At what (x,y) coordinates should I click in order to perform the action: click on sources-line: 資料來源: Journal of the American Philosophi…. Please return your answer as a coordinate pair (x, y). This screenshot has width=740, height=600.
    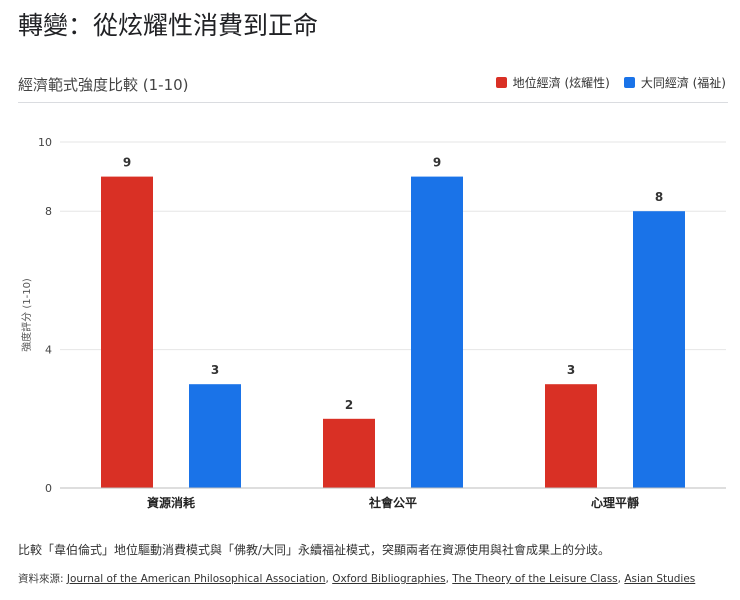
    Looking at the image, I should click on (356, 578).